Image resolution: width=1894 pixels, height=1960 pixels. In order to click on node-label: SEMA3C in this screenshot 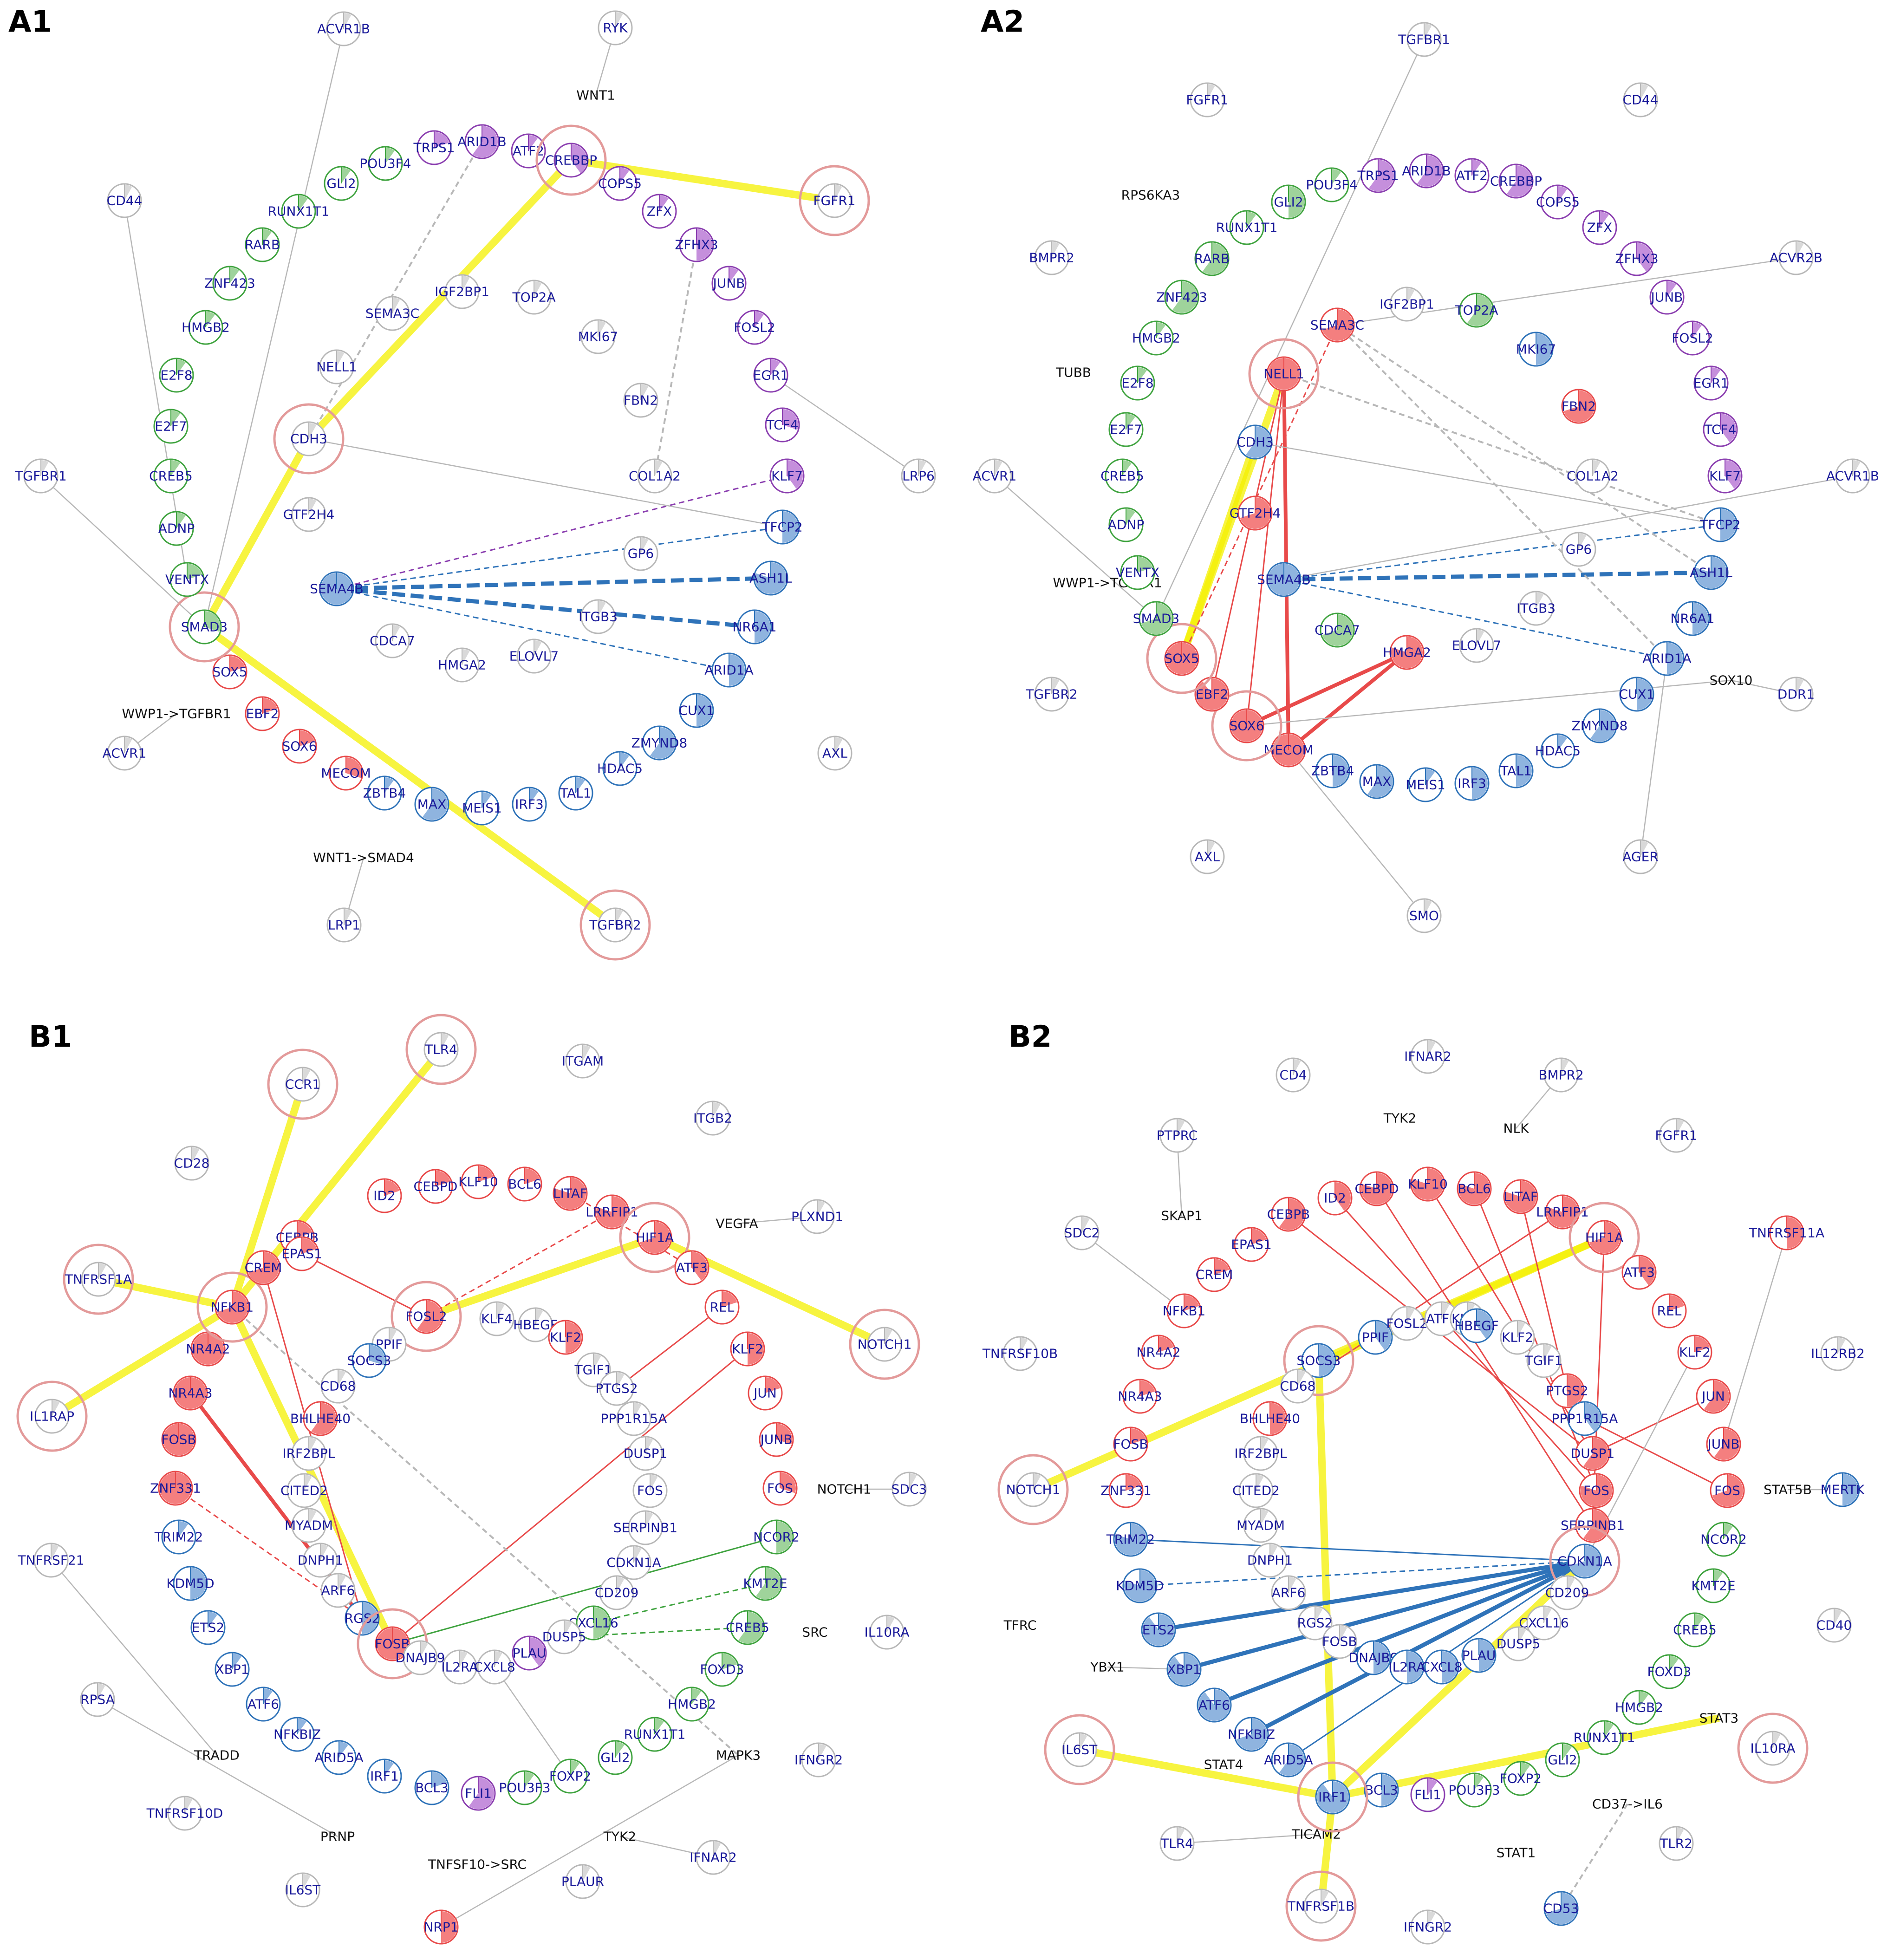, I will do `click(1337, 325)`.